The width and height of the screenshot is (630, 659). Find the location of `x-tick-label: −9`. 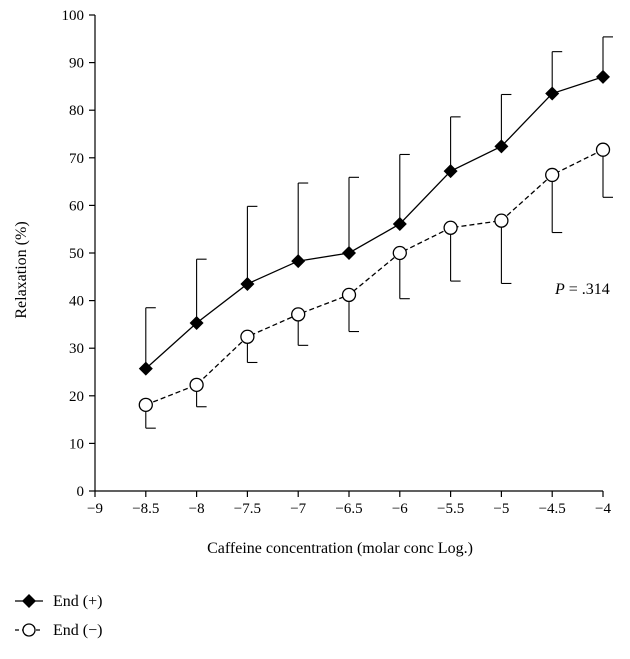

x-tick-label: −9 is located at coordinates (95, 509).